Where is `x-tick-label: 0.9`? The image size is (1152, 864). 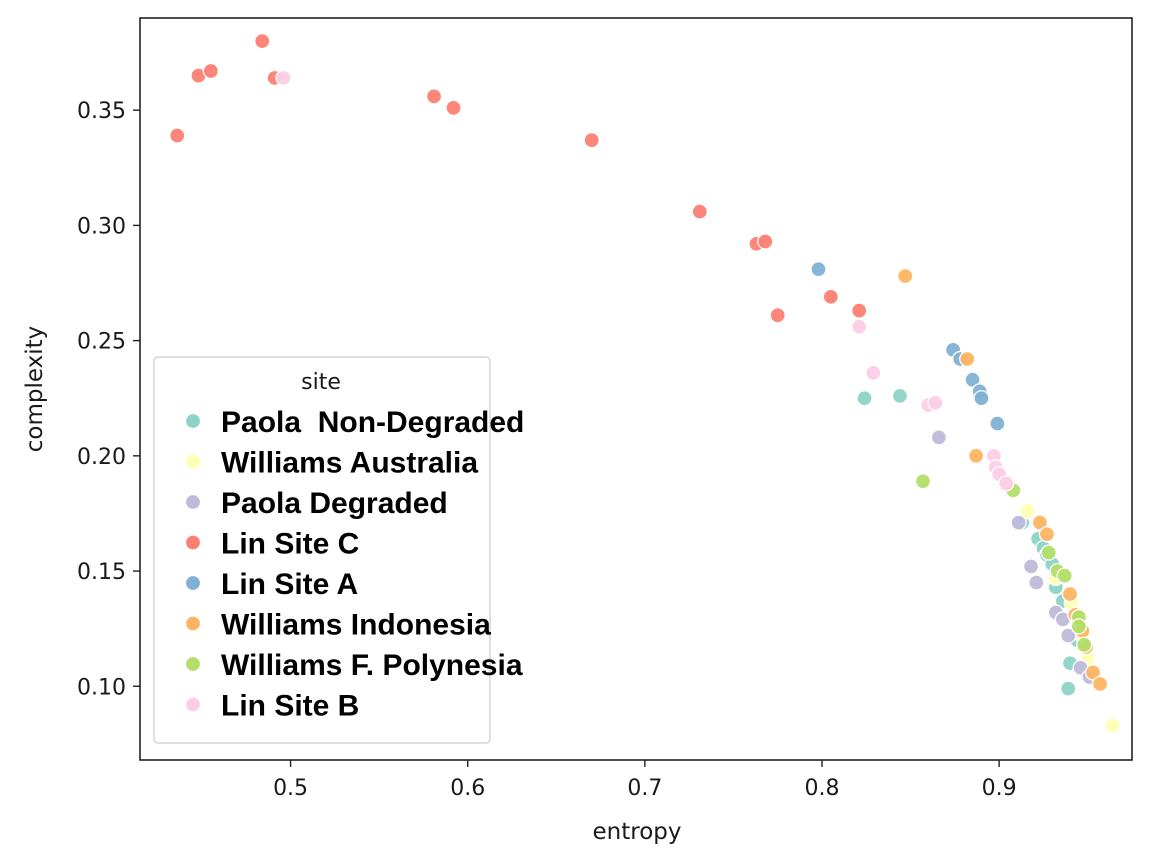
x-tick-label: 0.9 is located at coordinates (999, 788).